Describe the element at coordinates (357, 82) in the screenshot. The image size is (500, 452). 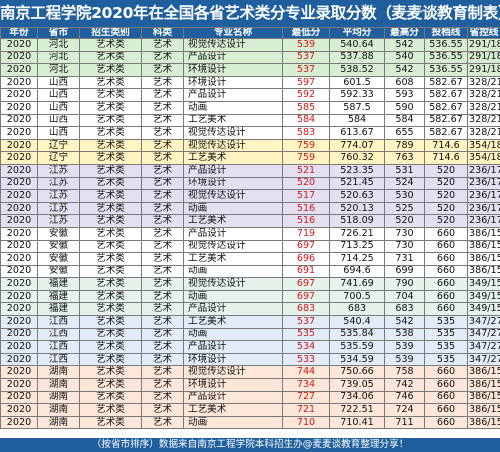
I see `cell-avg-score: 601.5` at that location.